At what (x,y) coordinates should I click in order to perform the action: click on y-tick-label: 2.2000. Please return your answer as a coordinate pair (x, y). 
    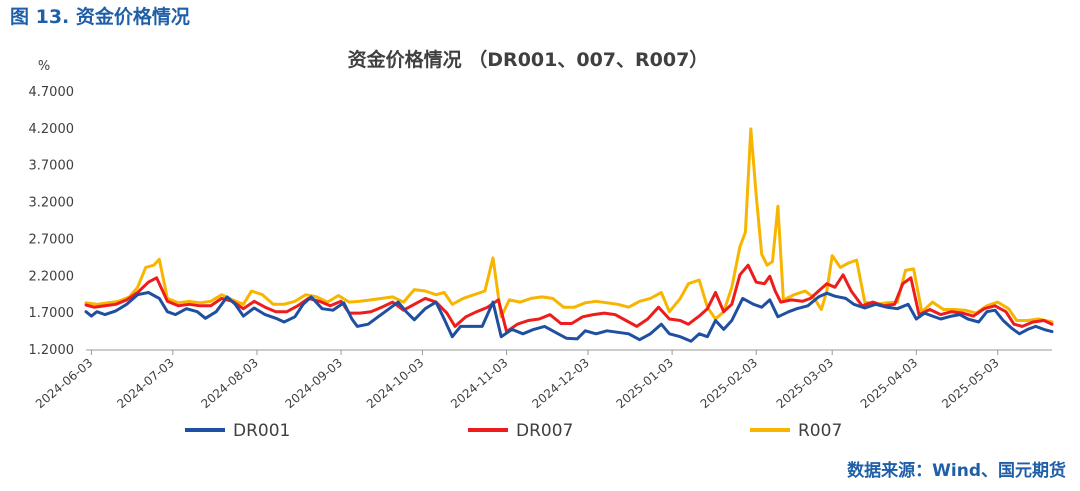
    Looking at the image, I should click on (52, 276).